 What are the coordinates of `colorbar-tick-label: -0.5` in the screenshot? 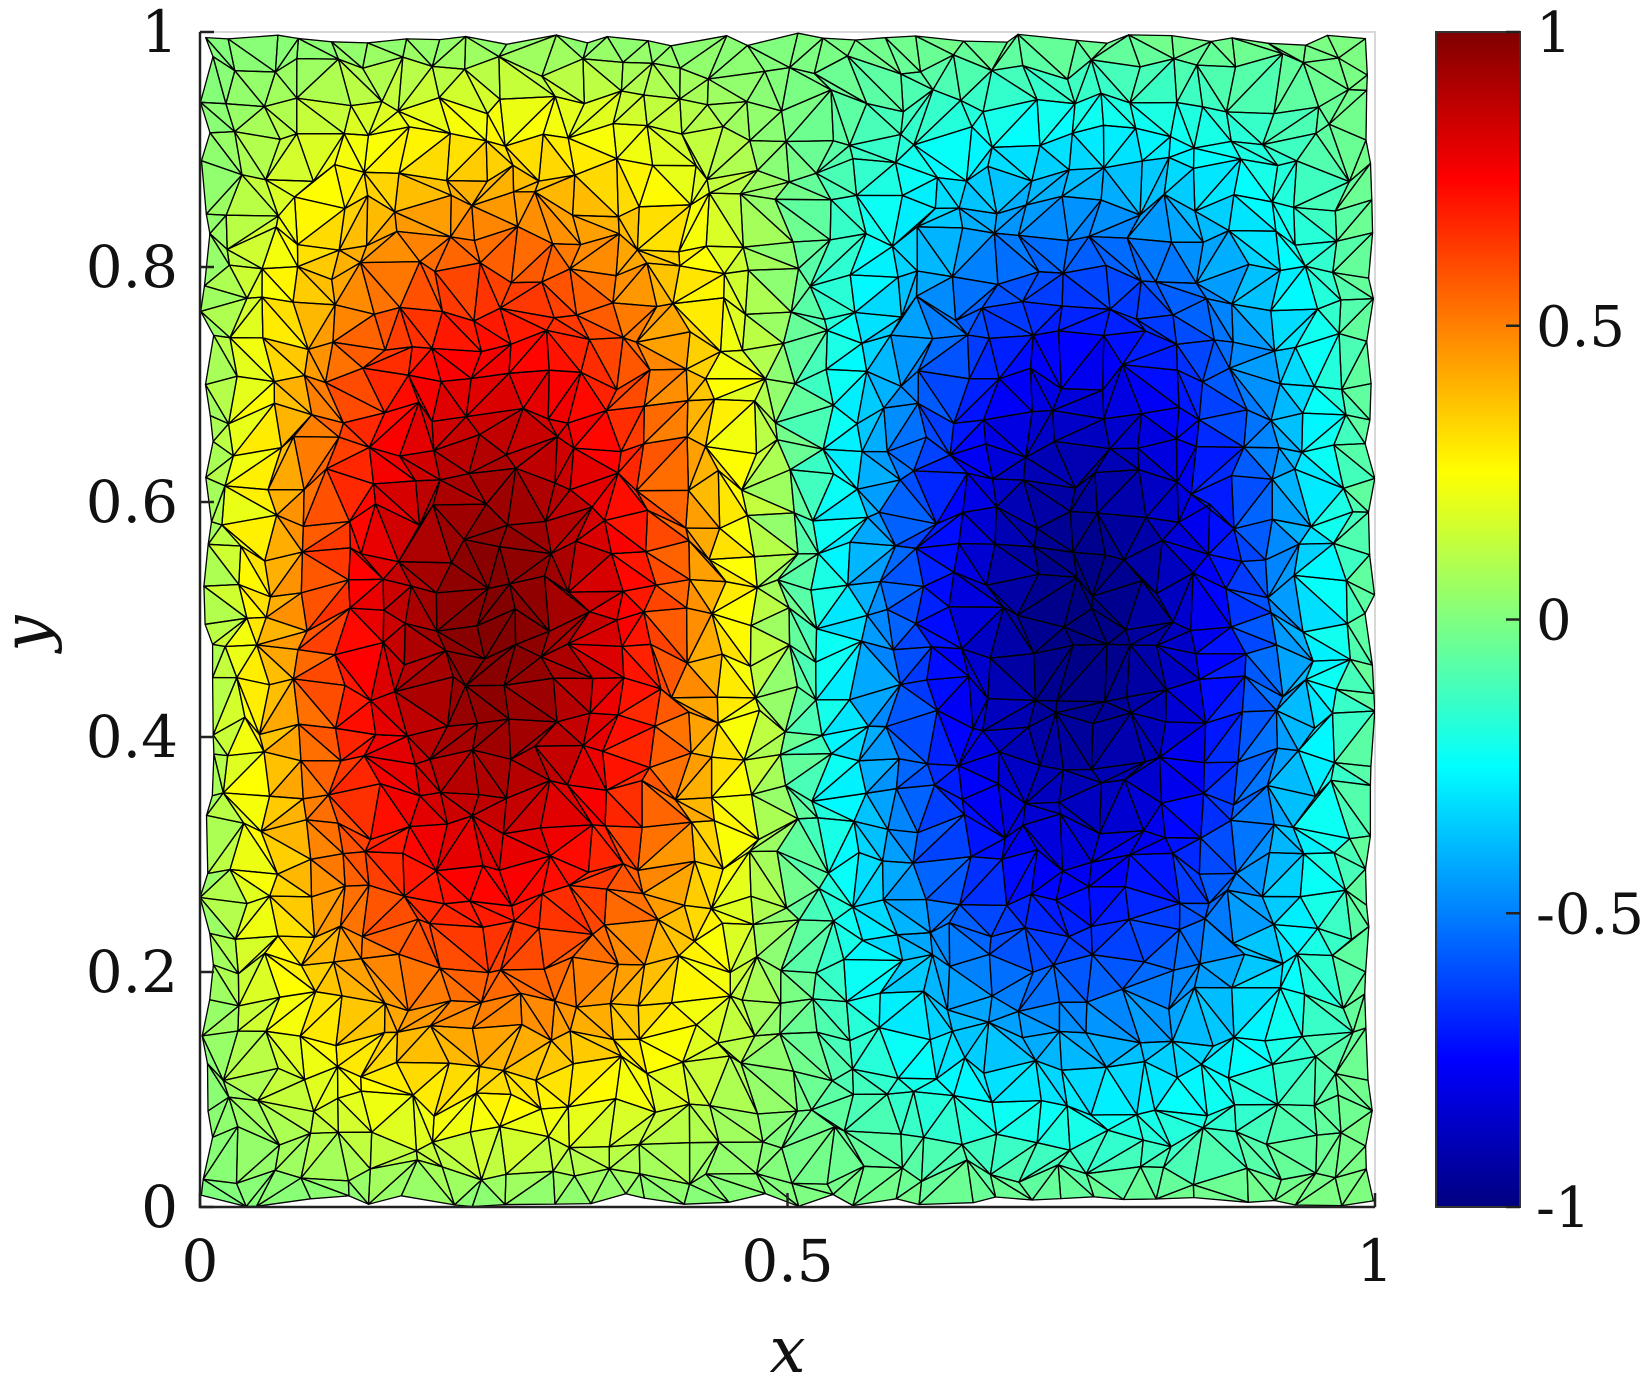 It's located at (1589, 914).